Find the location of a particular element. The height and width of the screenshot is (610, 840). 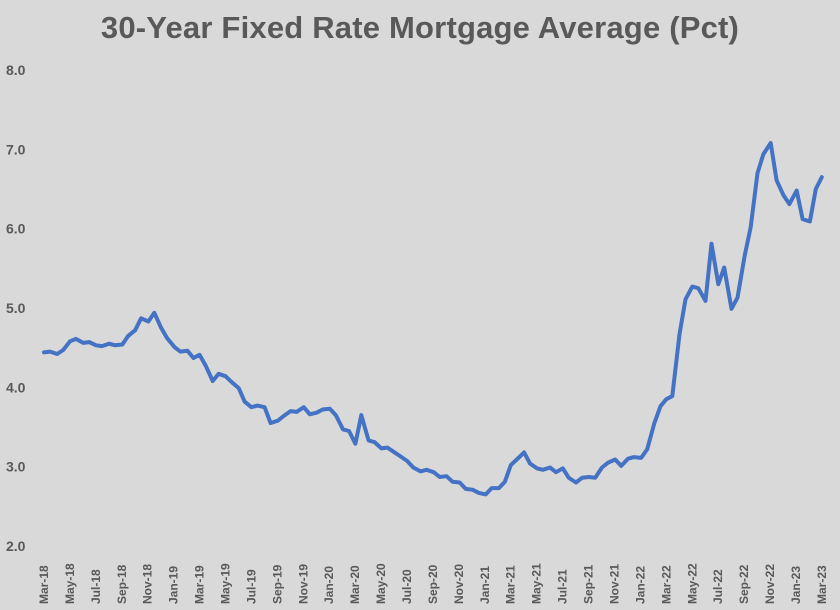

x-tick-label: Jan-22 is located at coordinates (640, 585).